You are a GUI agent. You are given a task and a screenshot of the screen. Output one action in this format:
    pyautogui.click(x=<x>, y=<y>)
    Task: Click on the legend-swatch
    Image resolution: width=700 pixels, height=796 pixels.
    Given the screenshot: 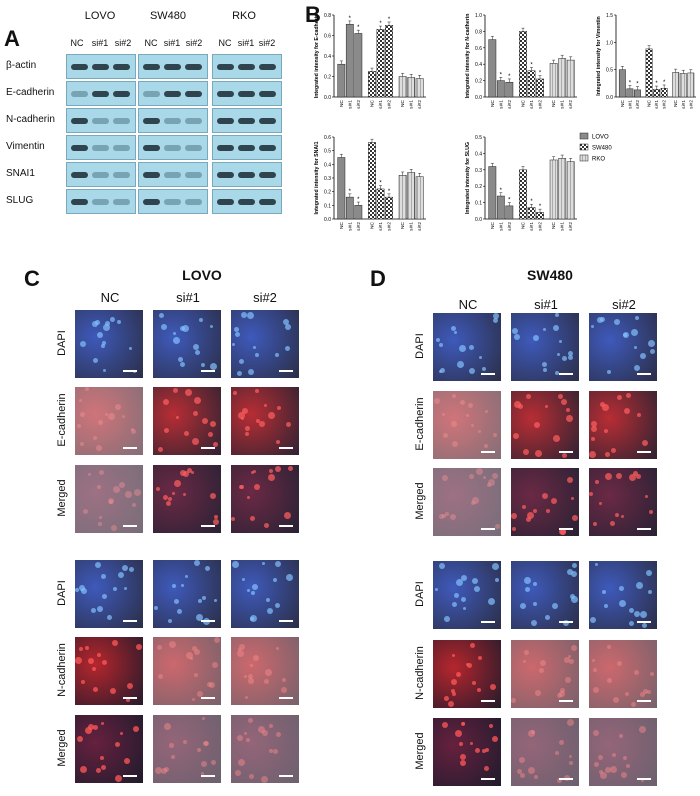 What is the action you would take?
    pyautogui.click(x=584, y=136)
    